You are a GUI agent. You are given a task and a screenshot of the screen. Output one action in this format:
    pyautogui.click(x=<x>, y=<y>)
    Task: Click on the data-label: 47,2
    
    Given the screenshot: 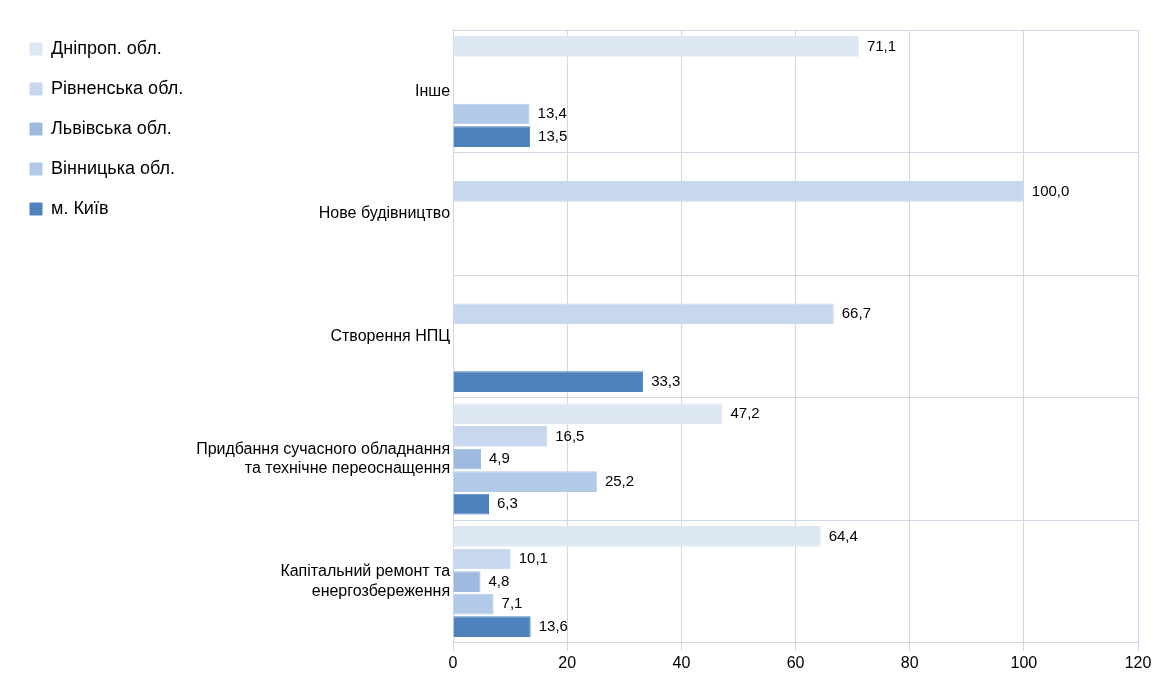 What is the action you would take?
    pyautogui.click(x=745, y=413)
    